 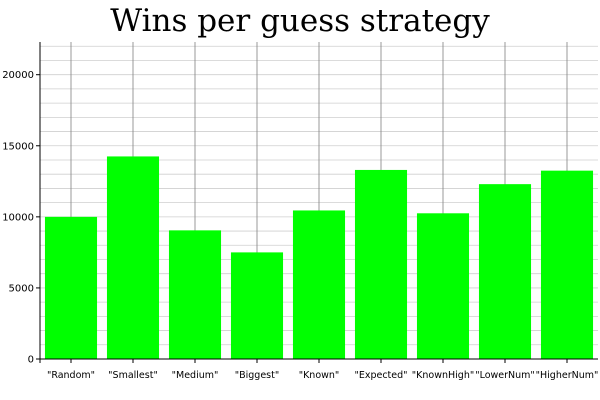 I want to click on x-tick-label: "HigherNum", so click(x=567, y=375).